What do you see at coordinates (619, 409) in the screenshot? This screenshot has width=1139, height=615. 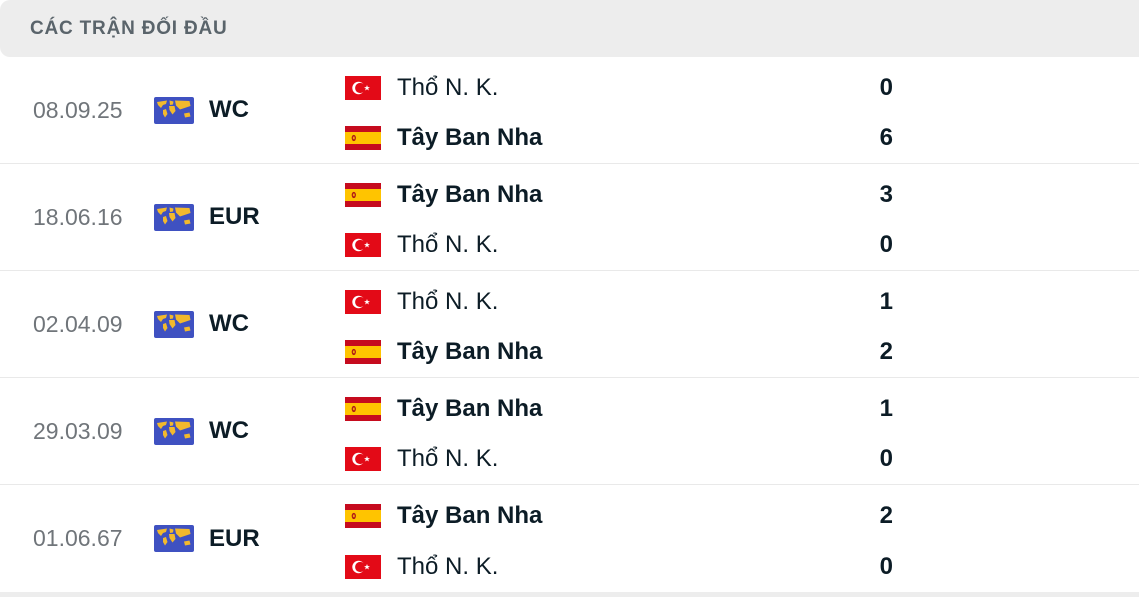 I see `team-row: Tây Ban Nha 1` at bounding box center [619, 409].